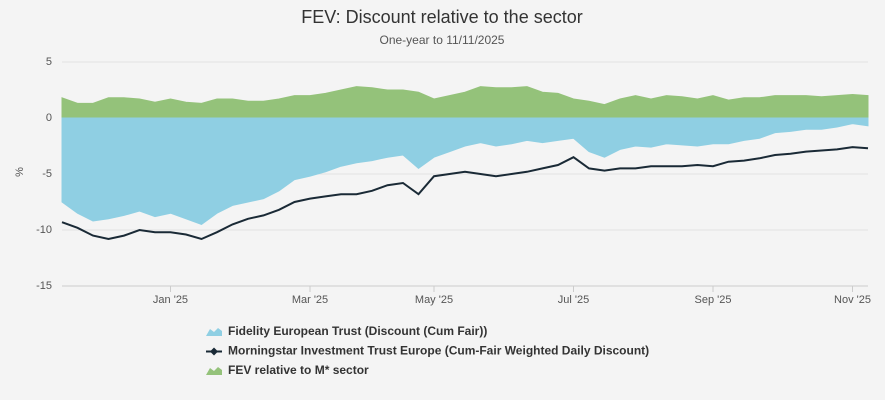 The image size is (885, 400). Describe the element at coordinates (49, 62) in the screenshot. I see `y-tick-label: 5` at that location.